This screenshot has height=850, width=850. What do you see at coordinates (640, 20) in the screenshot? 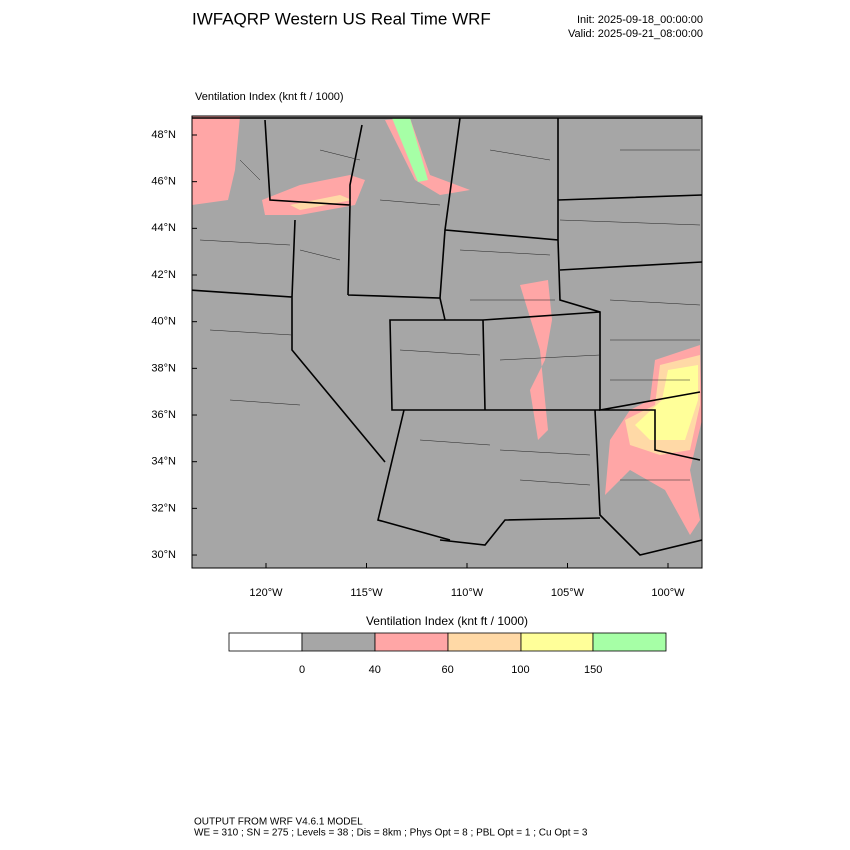
I see `init-time: Init: 2025-09-18_00:00:00` at bounding box center [640, 20].